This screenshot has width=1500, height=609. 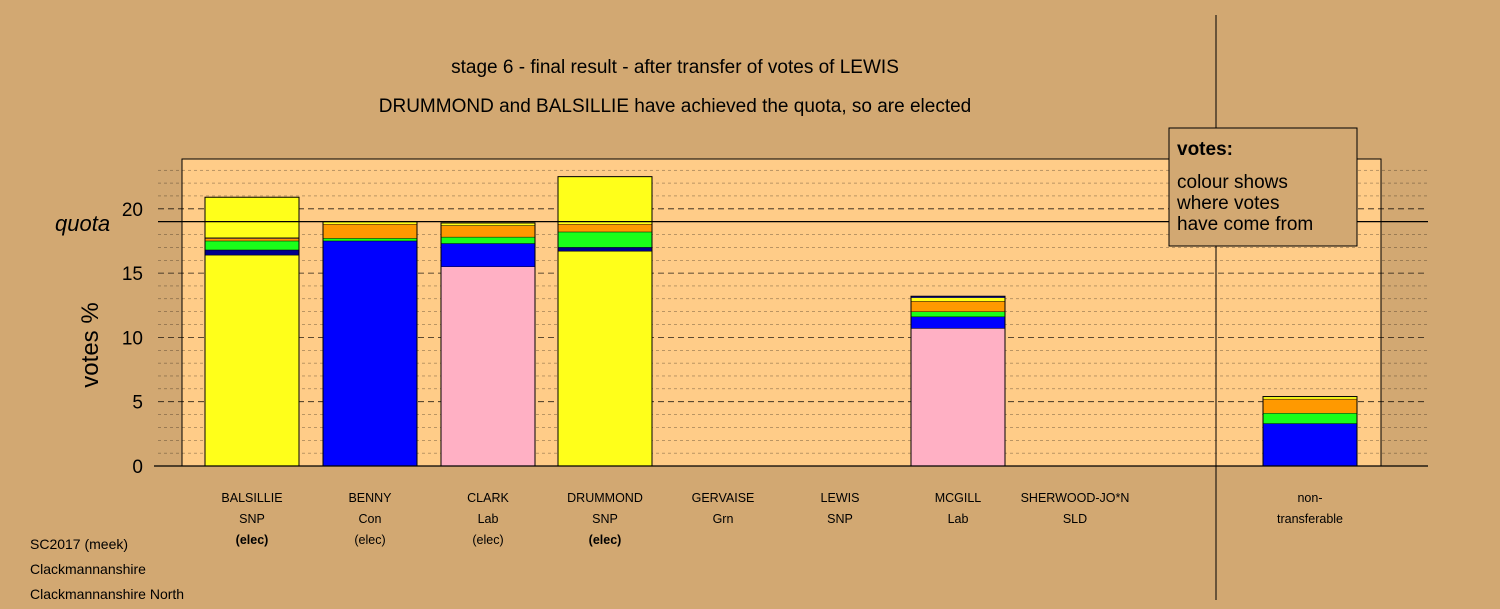 I want to click on x-label-party: Grn, so click(x=723, y=519).